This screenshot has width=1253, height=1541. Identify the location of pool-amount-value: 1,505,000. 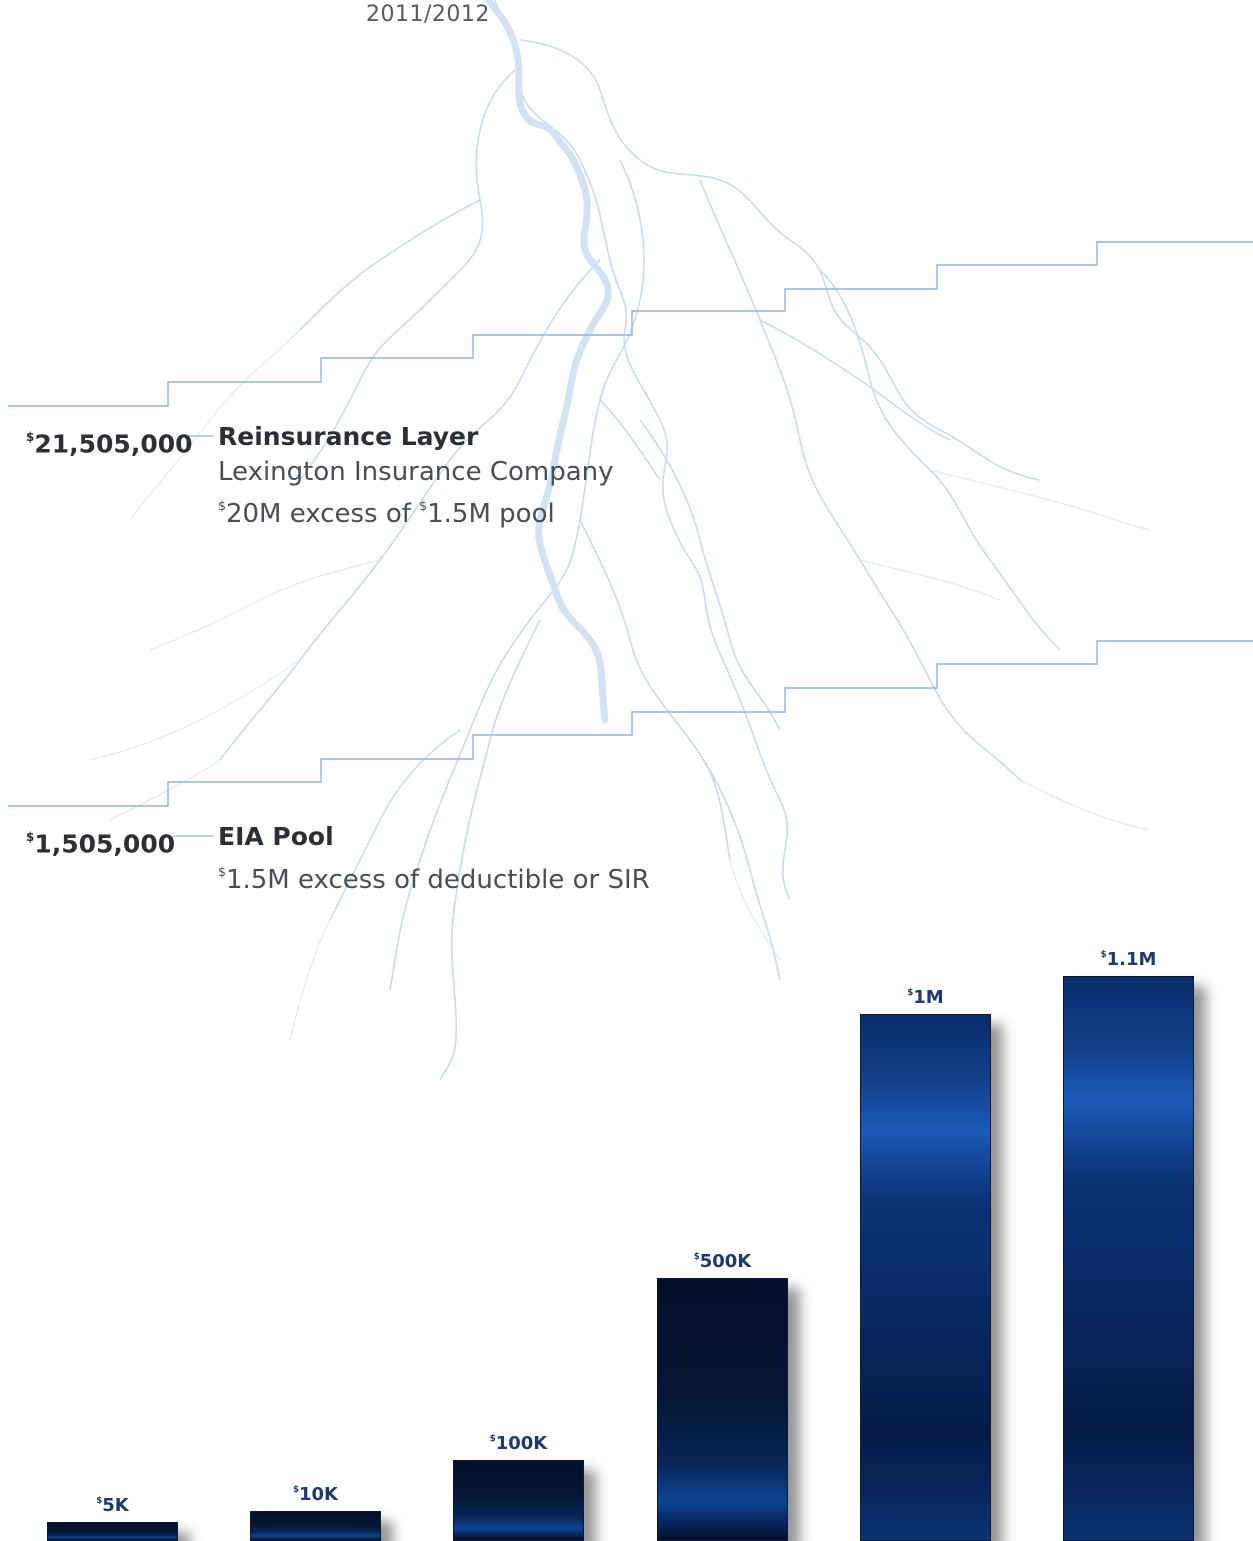
(105, 844).